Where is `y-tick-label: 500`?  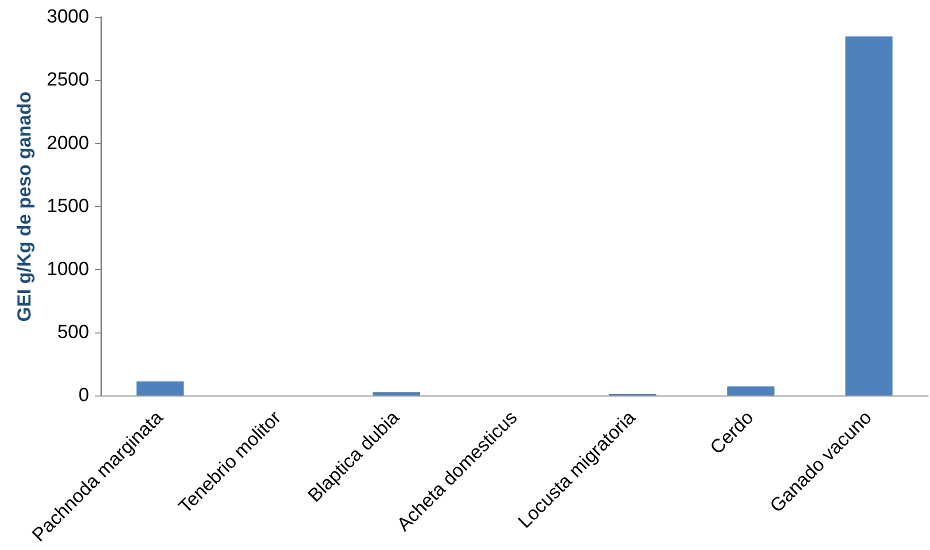
y-tick-label: 500 is located at coordinates (73, 333).